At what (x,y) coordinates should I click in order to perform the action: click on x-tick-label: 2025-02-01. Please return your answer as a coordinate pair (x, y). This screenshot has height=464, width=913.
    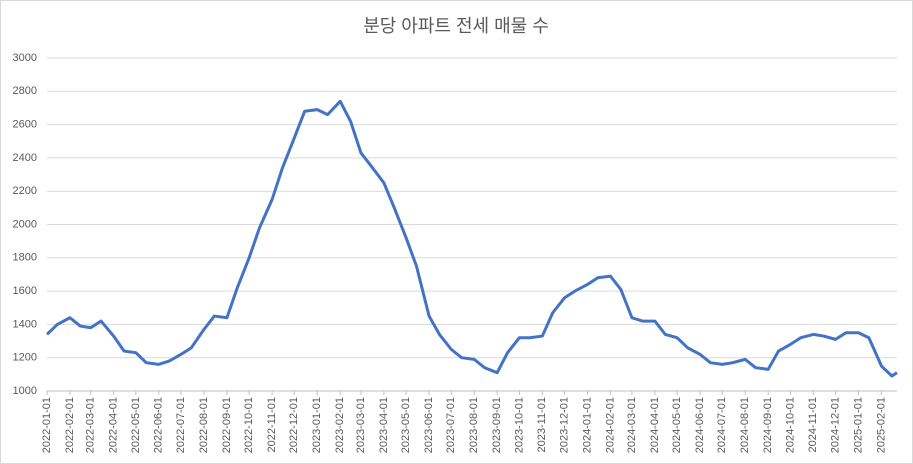
    Looking at the image, I should click on (881, 425).